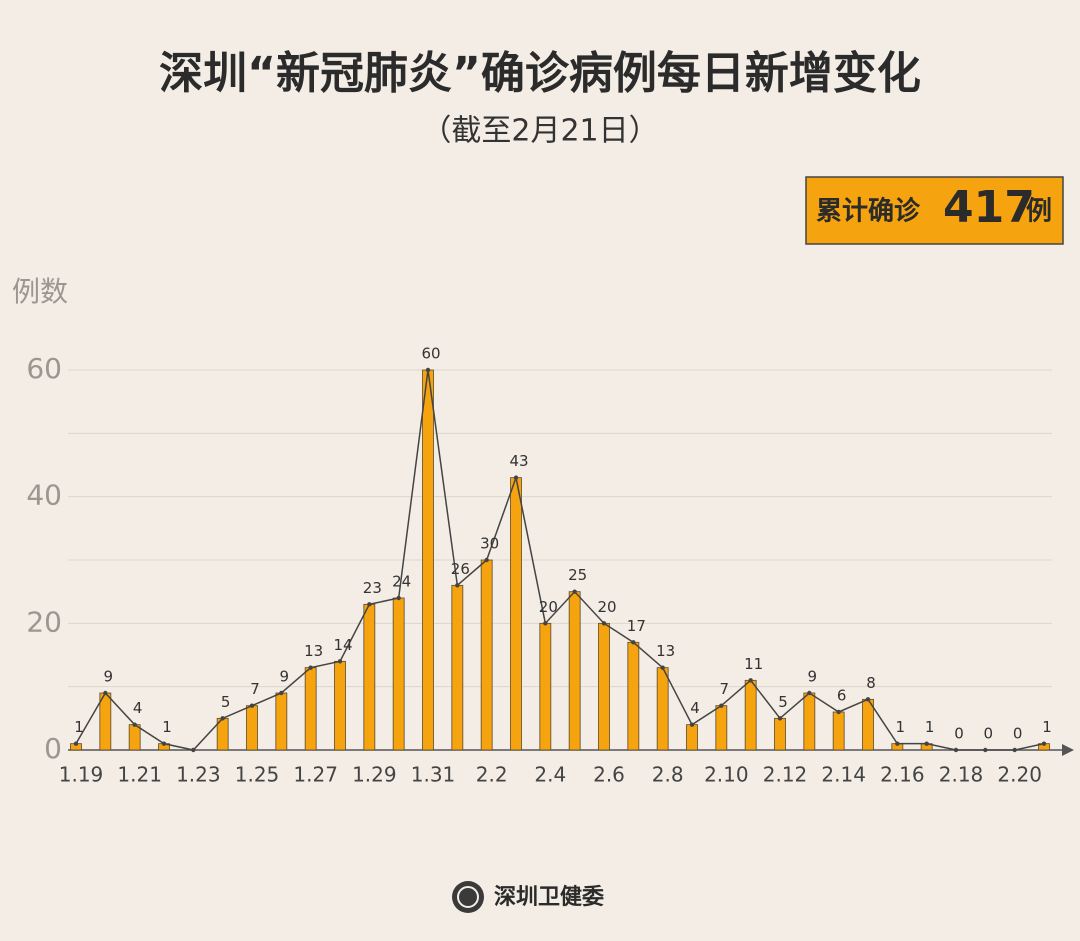 Image resolution: width=1080 pixels, height=941 pixels. What do you see at coordinates (726, 775) in the screenshot?
I see `x-tick-label: 2.10` at bounding box center [726, 775].